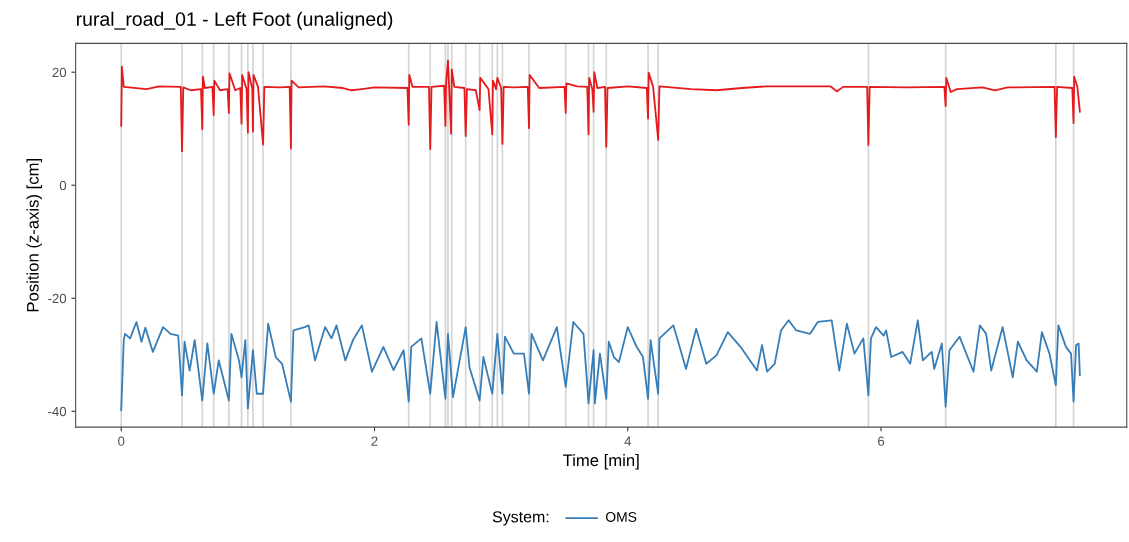 Image resolution: width=1129 pixels, height=542 pixels. I want to click on x-tick-label: 2, so click(374, 441).